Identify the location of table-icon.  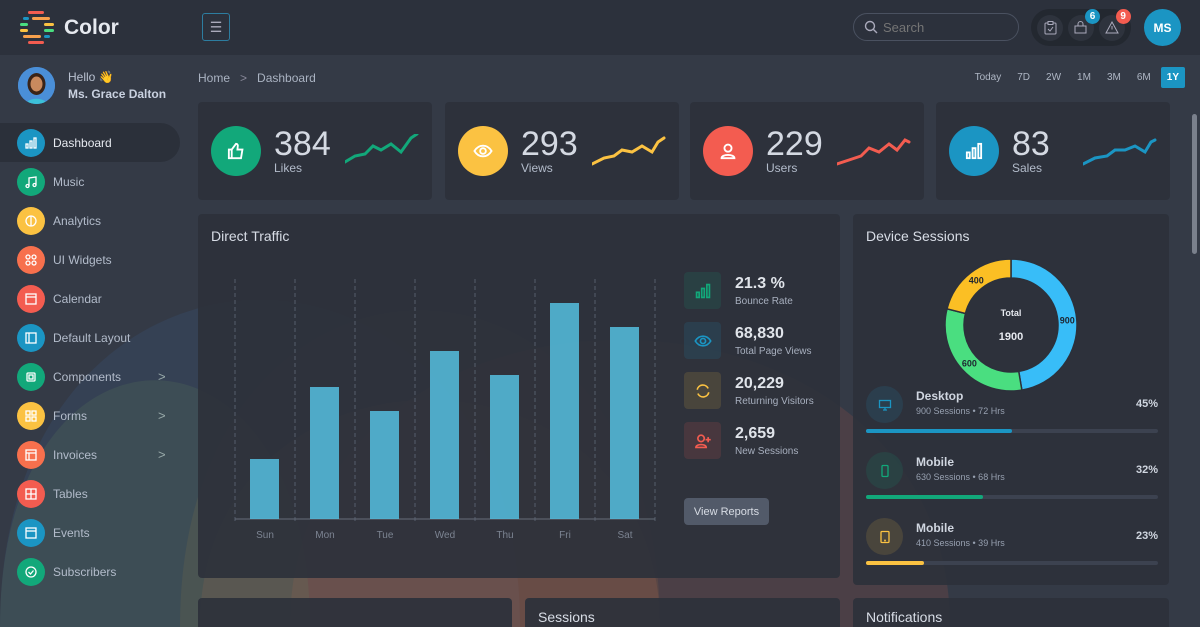
(31, 493).